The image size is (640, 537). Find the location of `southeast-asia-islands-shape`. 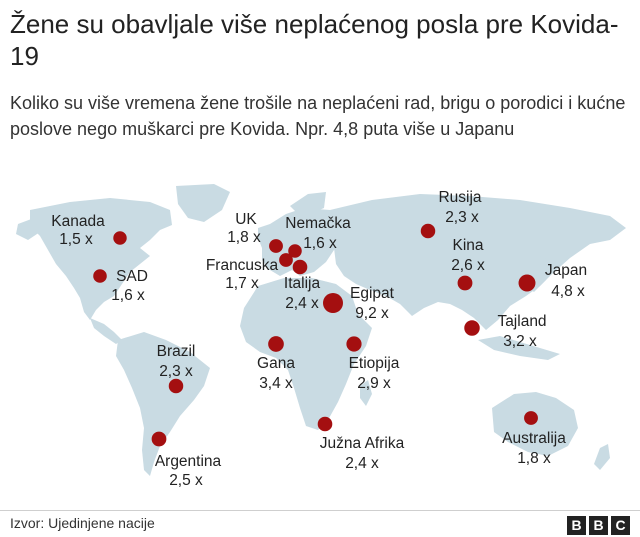

southeast-asia-islands-shape is located at coordinates (519, 348).